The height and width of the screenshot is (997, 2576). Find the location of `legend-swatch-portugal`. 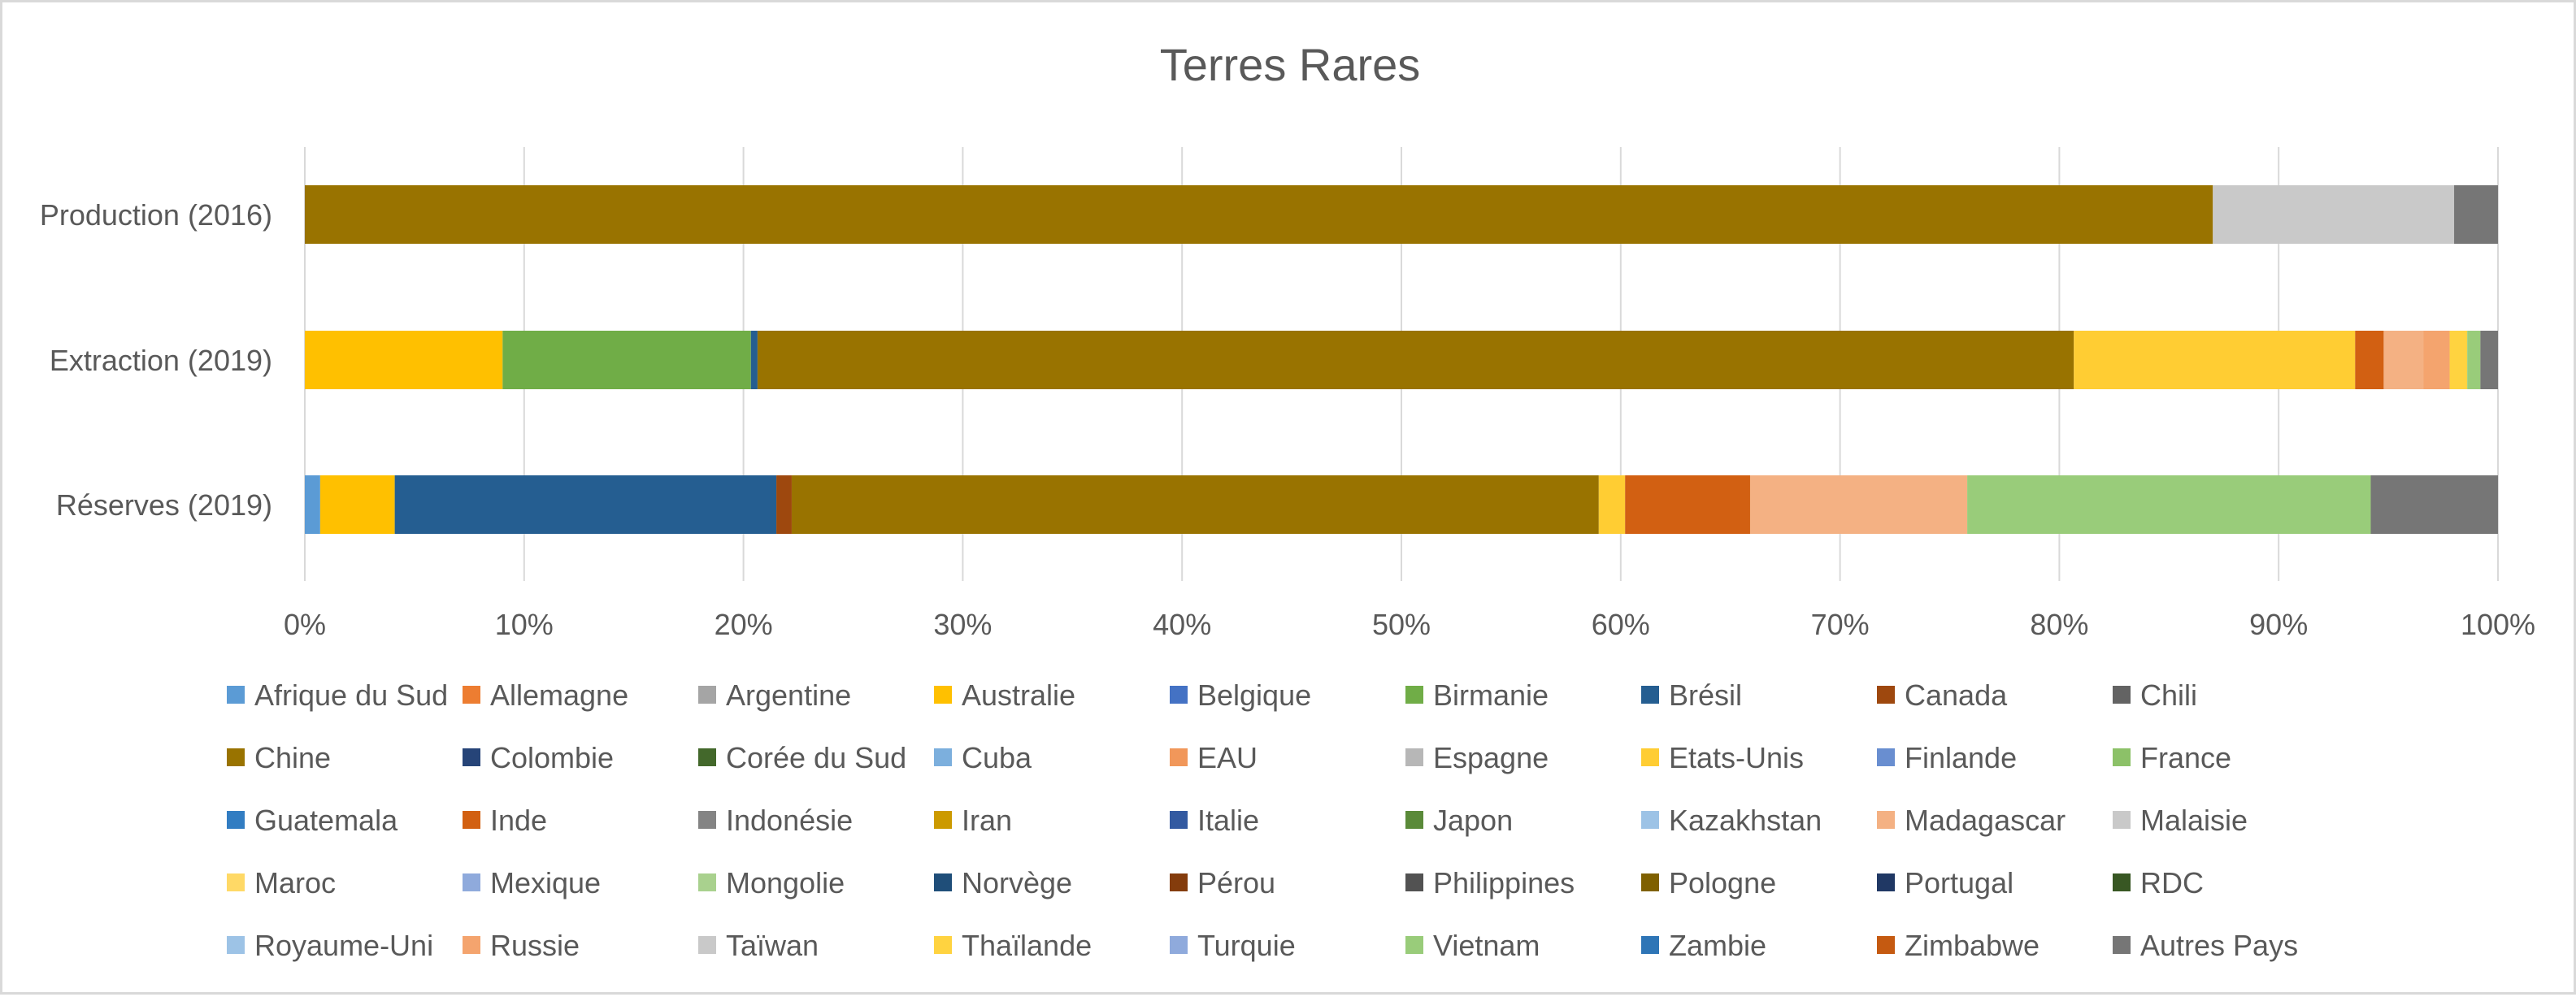

legend-swatch-portugal is located at coordinates (1886, 882).